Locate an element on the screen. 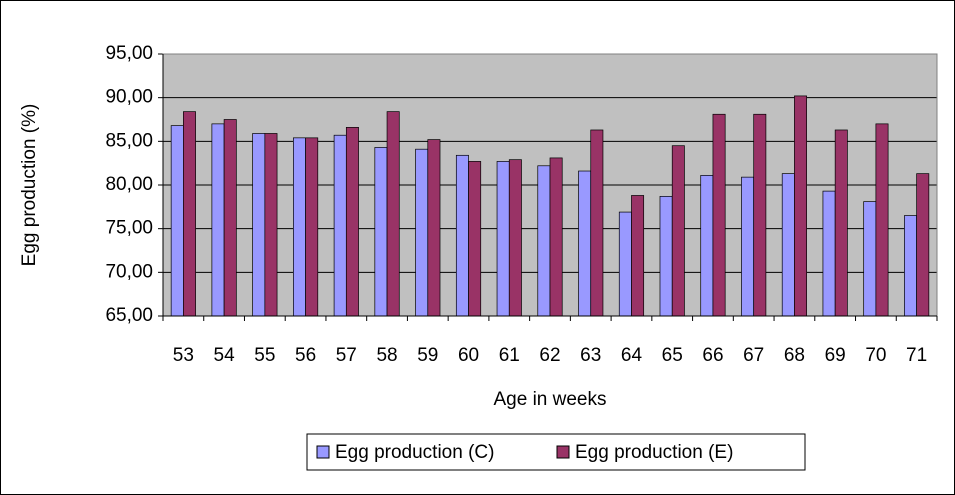  x-tick-label: 63 is located at coordinates (590, 355).